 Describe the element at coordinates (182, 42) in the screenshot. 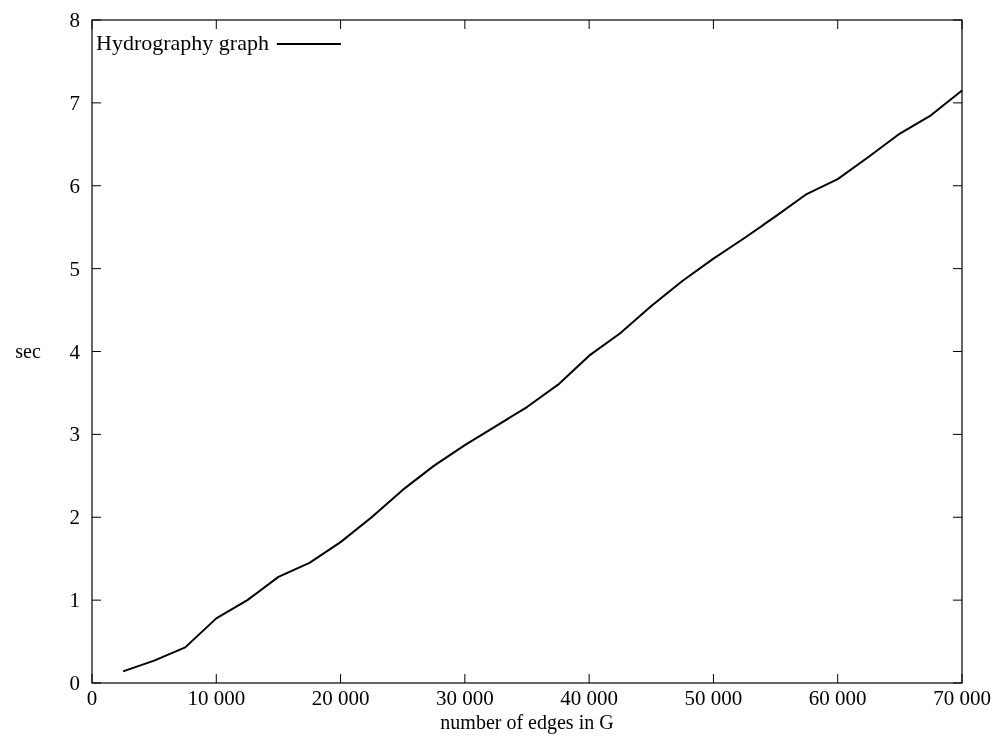

I see `legend-label: Hydrography graph` at that location.